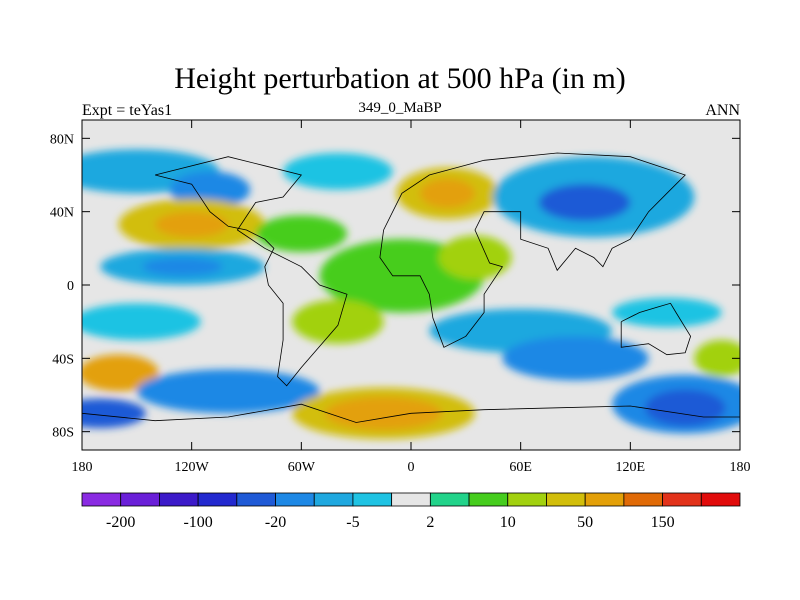  I want to click on coastline-americas, so click(251, 271).